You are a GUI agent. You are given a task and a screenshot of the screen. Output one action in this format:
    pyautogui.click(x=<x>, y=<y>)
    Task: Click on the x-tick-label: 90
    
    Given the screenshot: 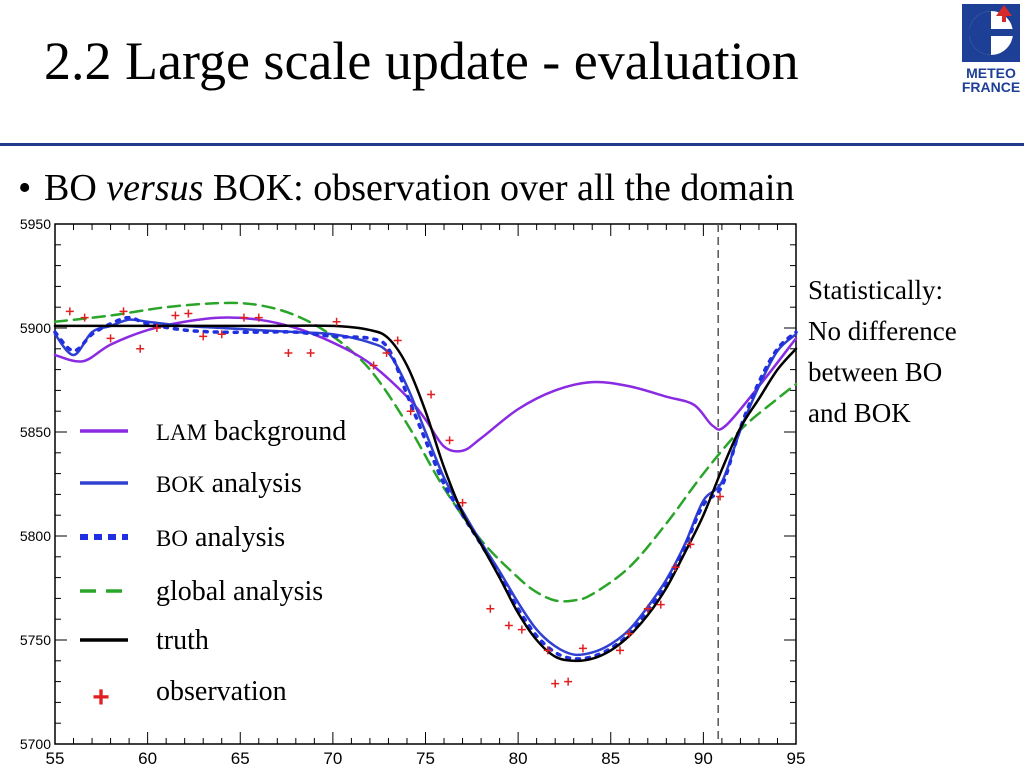 What is the action you would take?
    pyautogui.click(x=703, y=758)
    